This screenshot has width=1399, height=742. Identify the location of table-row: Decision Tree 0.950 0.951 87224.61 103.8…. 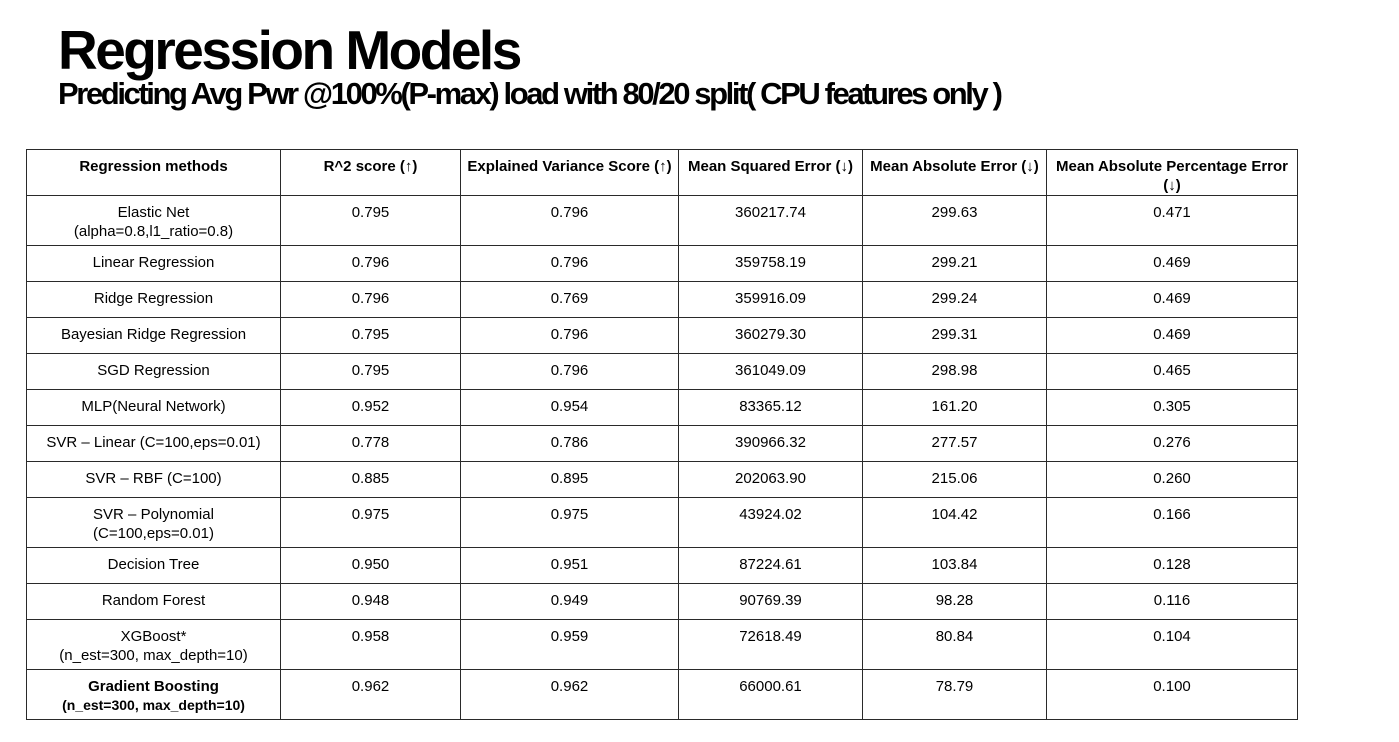
(662, 565).